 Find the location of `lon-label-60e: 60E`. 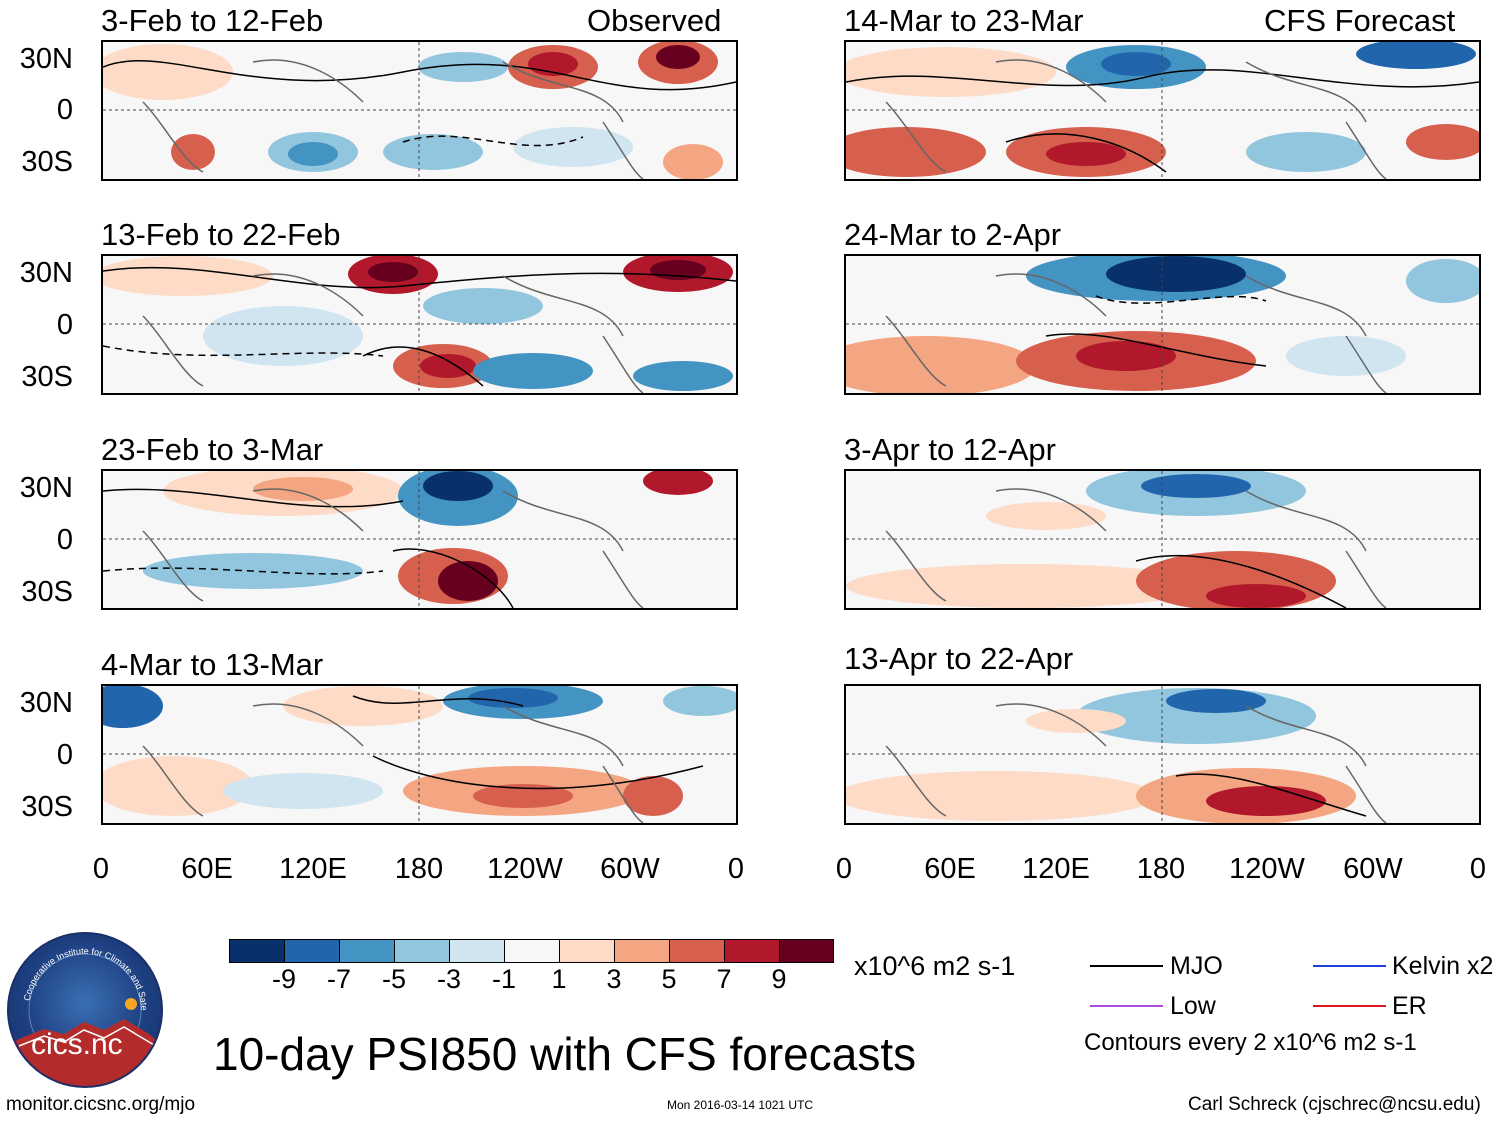

lon-label-60e: 60E is located at coordinates (207, 869).